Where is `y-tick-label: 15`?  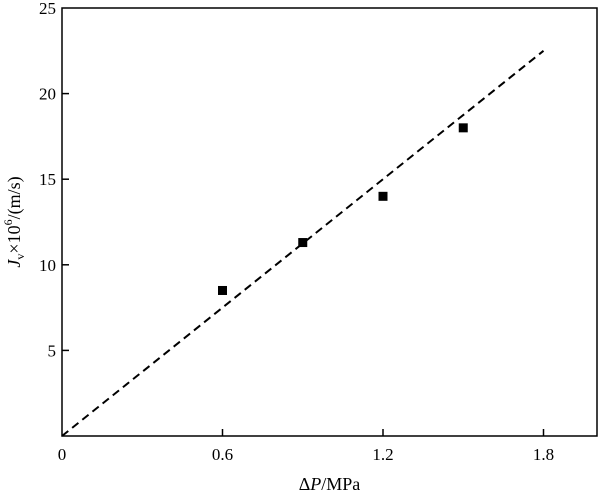
y-tick-label: 15 is located at coordinates (47, 179).